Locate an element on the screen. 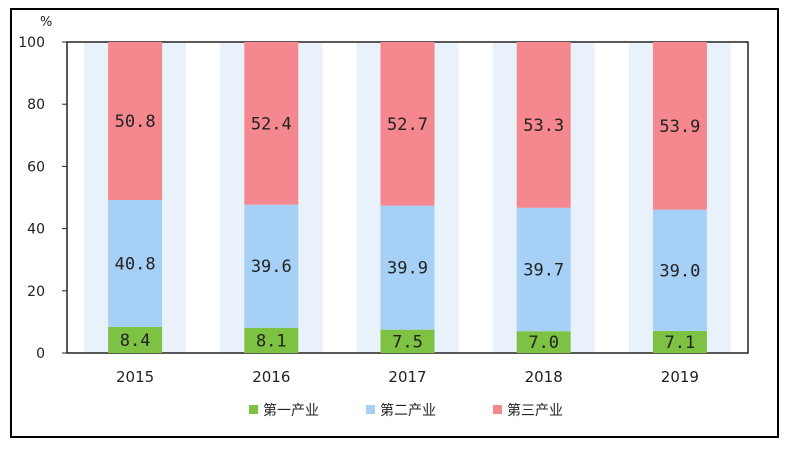 This screenshot has width=795, height=454. data-label: 8.1 is located at coordinates (271, 341).